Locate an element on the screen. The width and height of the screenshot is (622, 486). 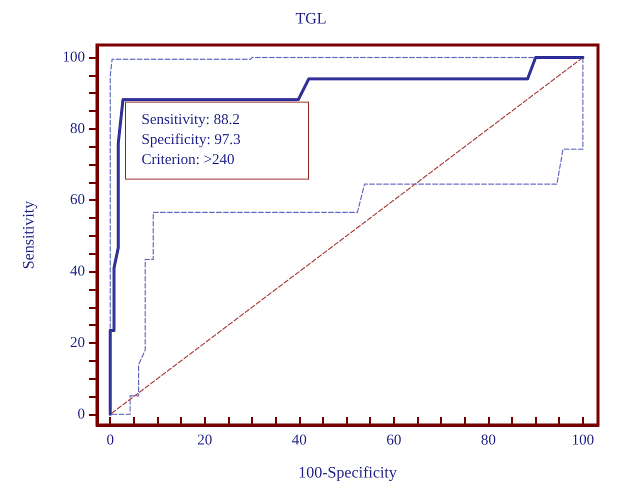
x-tick-label: 100 is located at coordinates (583, 440).